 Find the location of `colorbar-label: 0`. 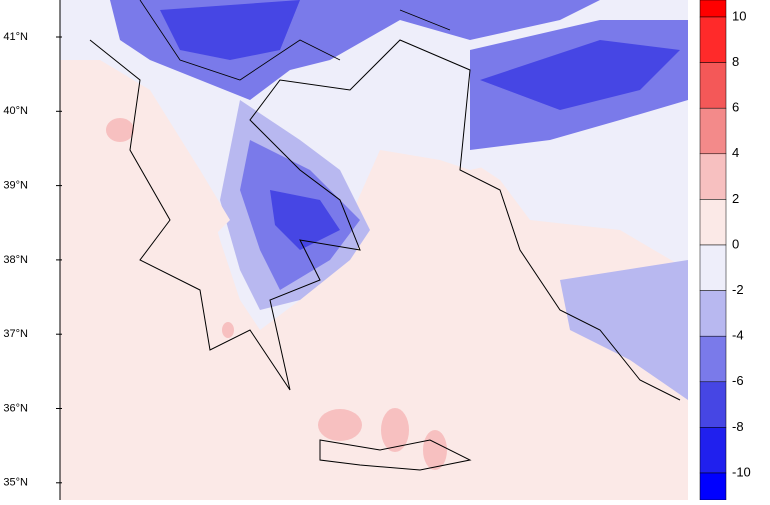

colorbar-label: 0 is located at coordinates (735, 243).